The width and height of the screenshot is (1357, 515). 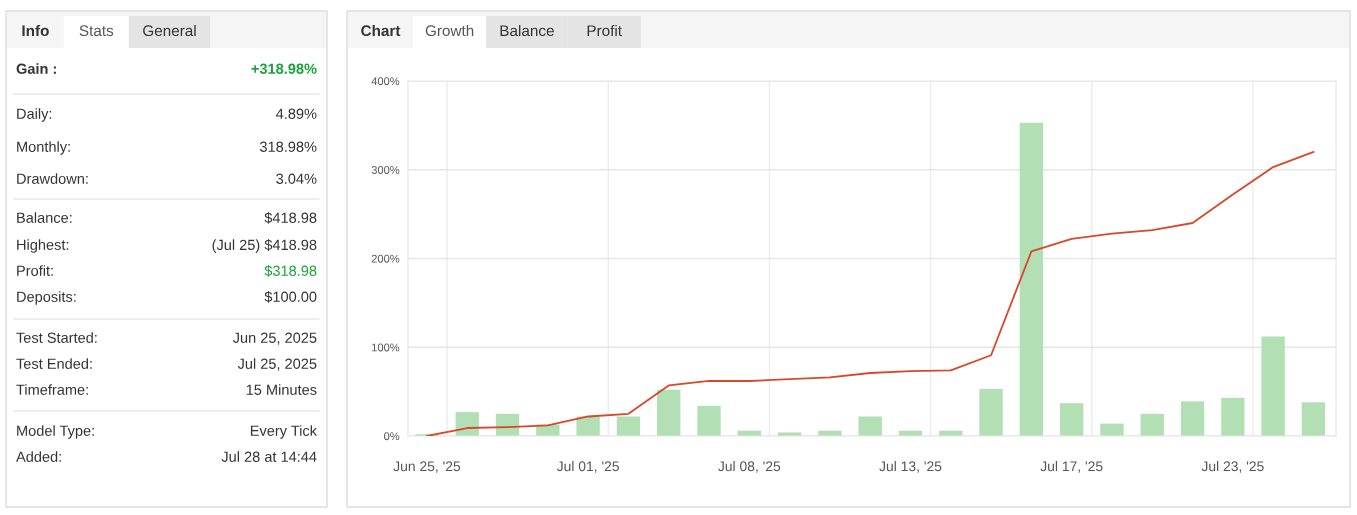 What do you see at coordinates (52, 178) in the screenshot?
I see `text: Drawdown:` at bounding box center [52, 178].